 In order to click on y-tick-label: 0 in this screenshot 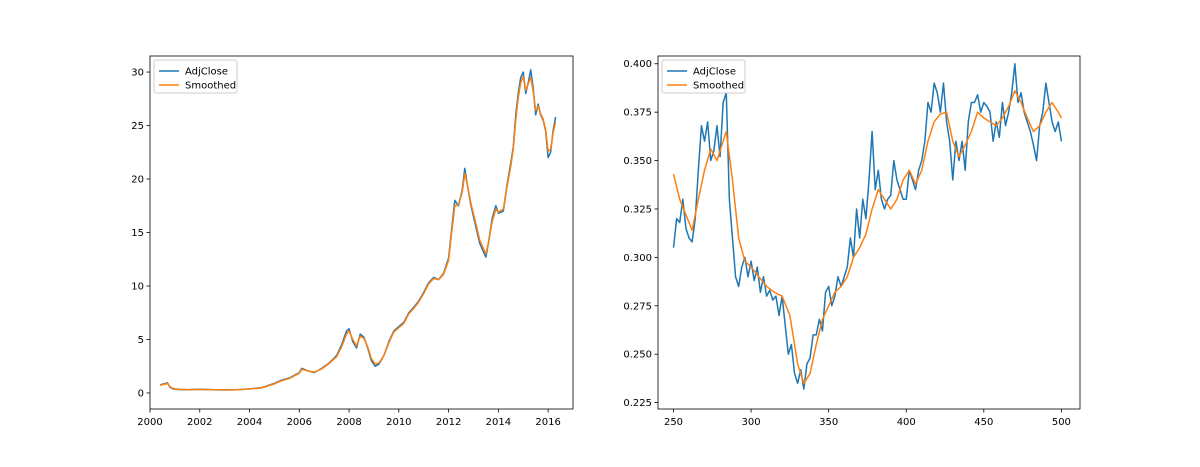, I will do `click(141, 393)`.